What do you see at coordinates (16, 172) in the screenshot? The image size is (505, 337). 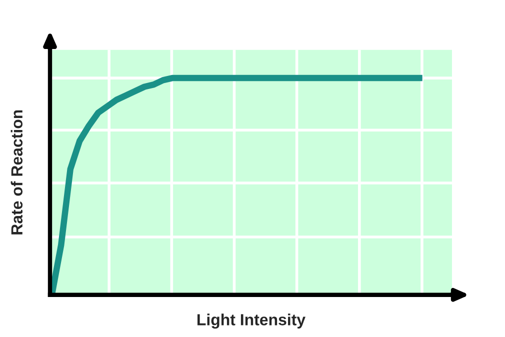 I see `y-axis-title: Rate of Reaction` at bounding box center [16, 172].